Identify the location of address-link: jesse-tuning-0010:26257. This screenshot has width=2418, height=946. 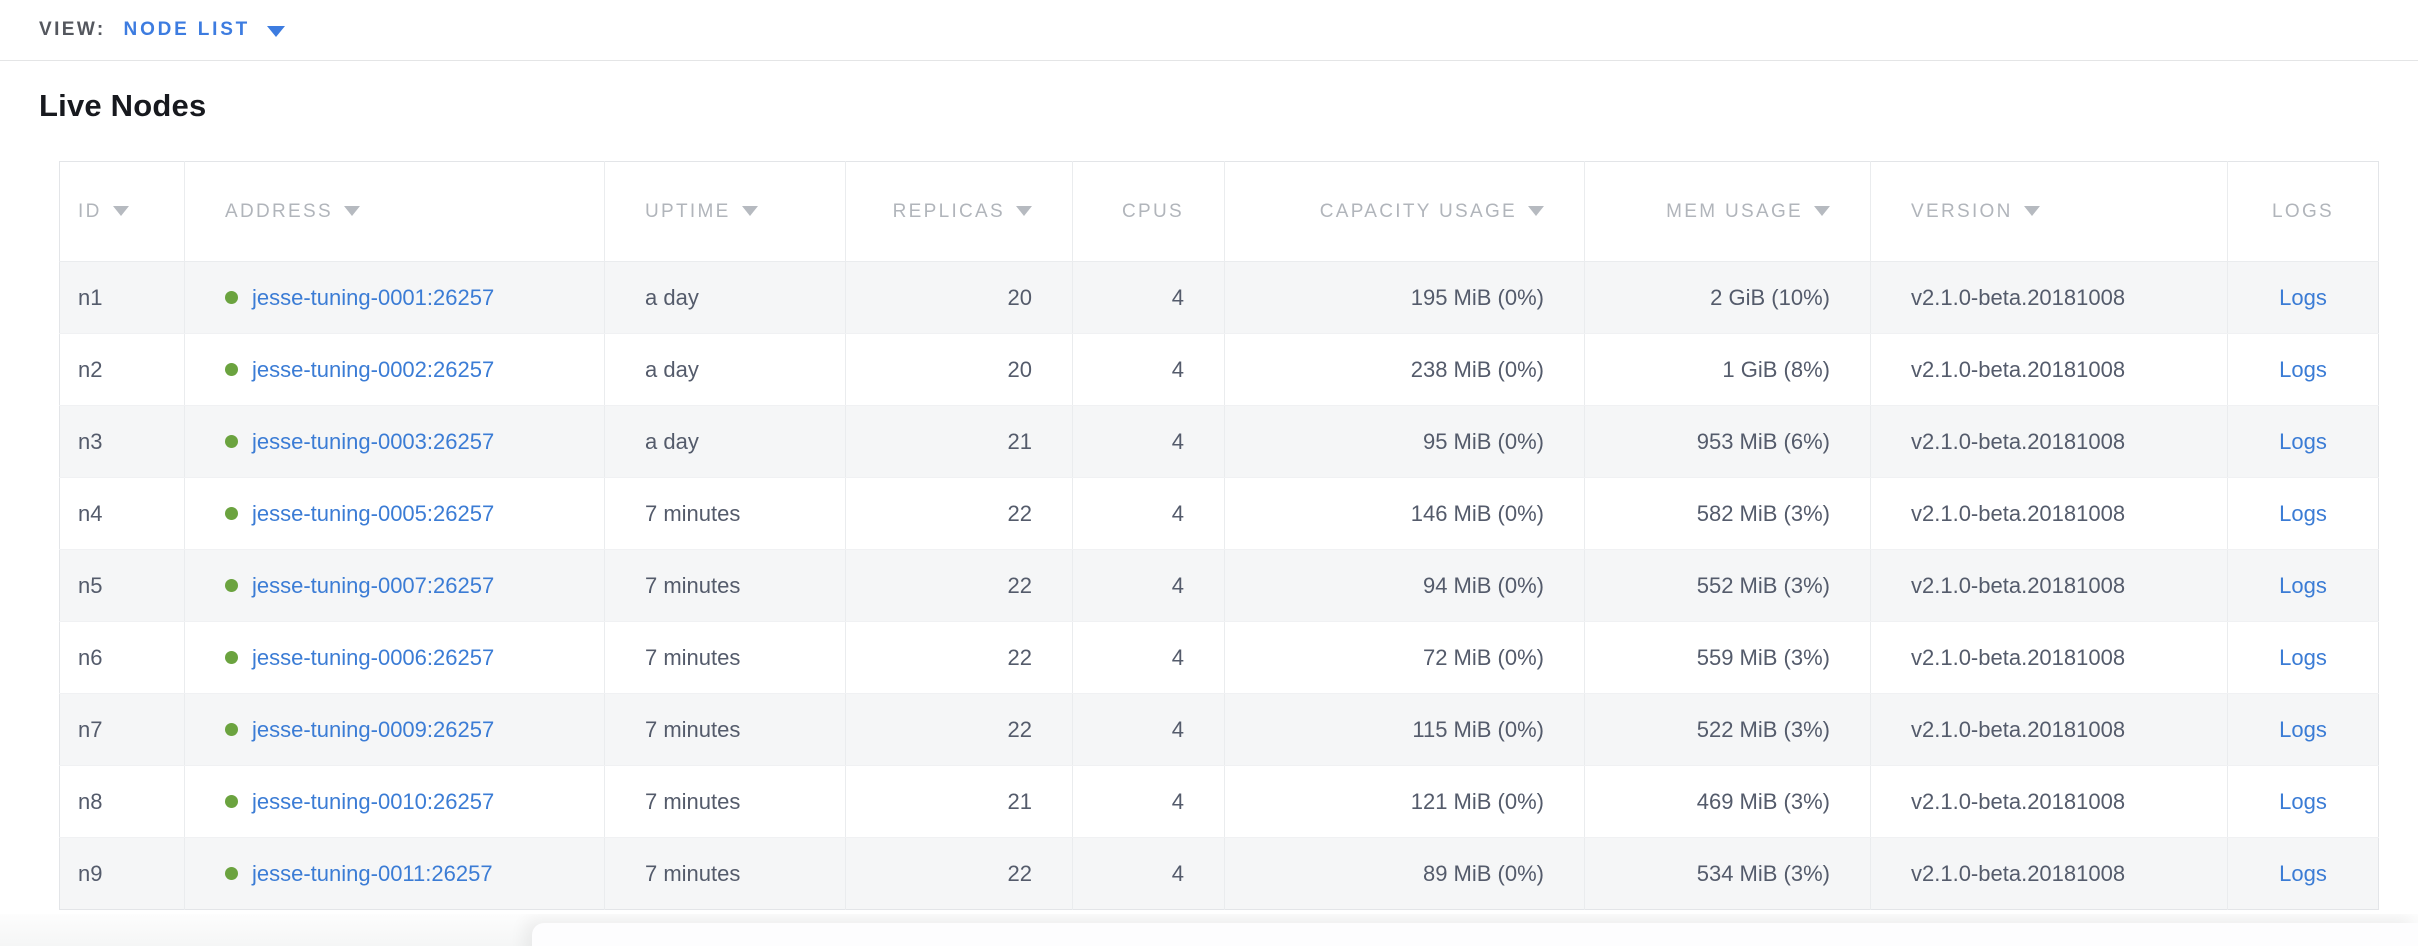
(373, 801).